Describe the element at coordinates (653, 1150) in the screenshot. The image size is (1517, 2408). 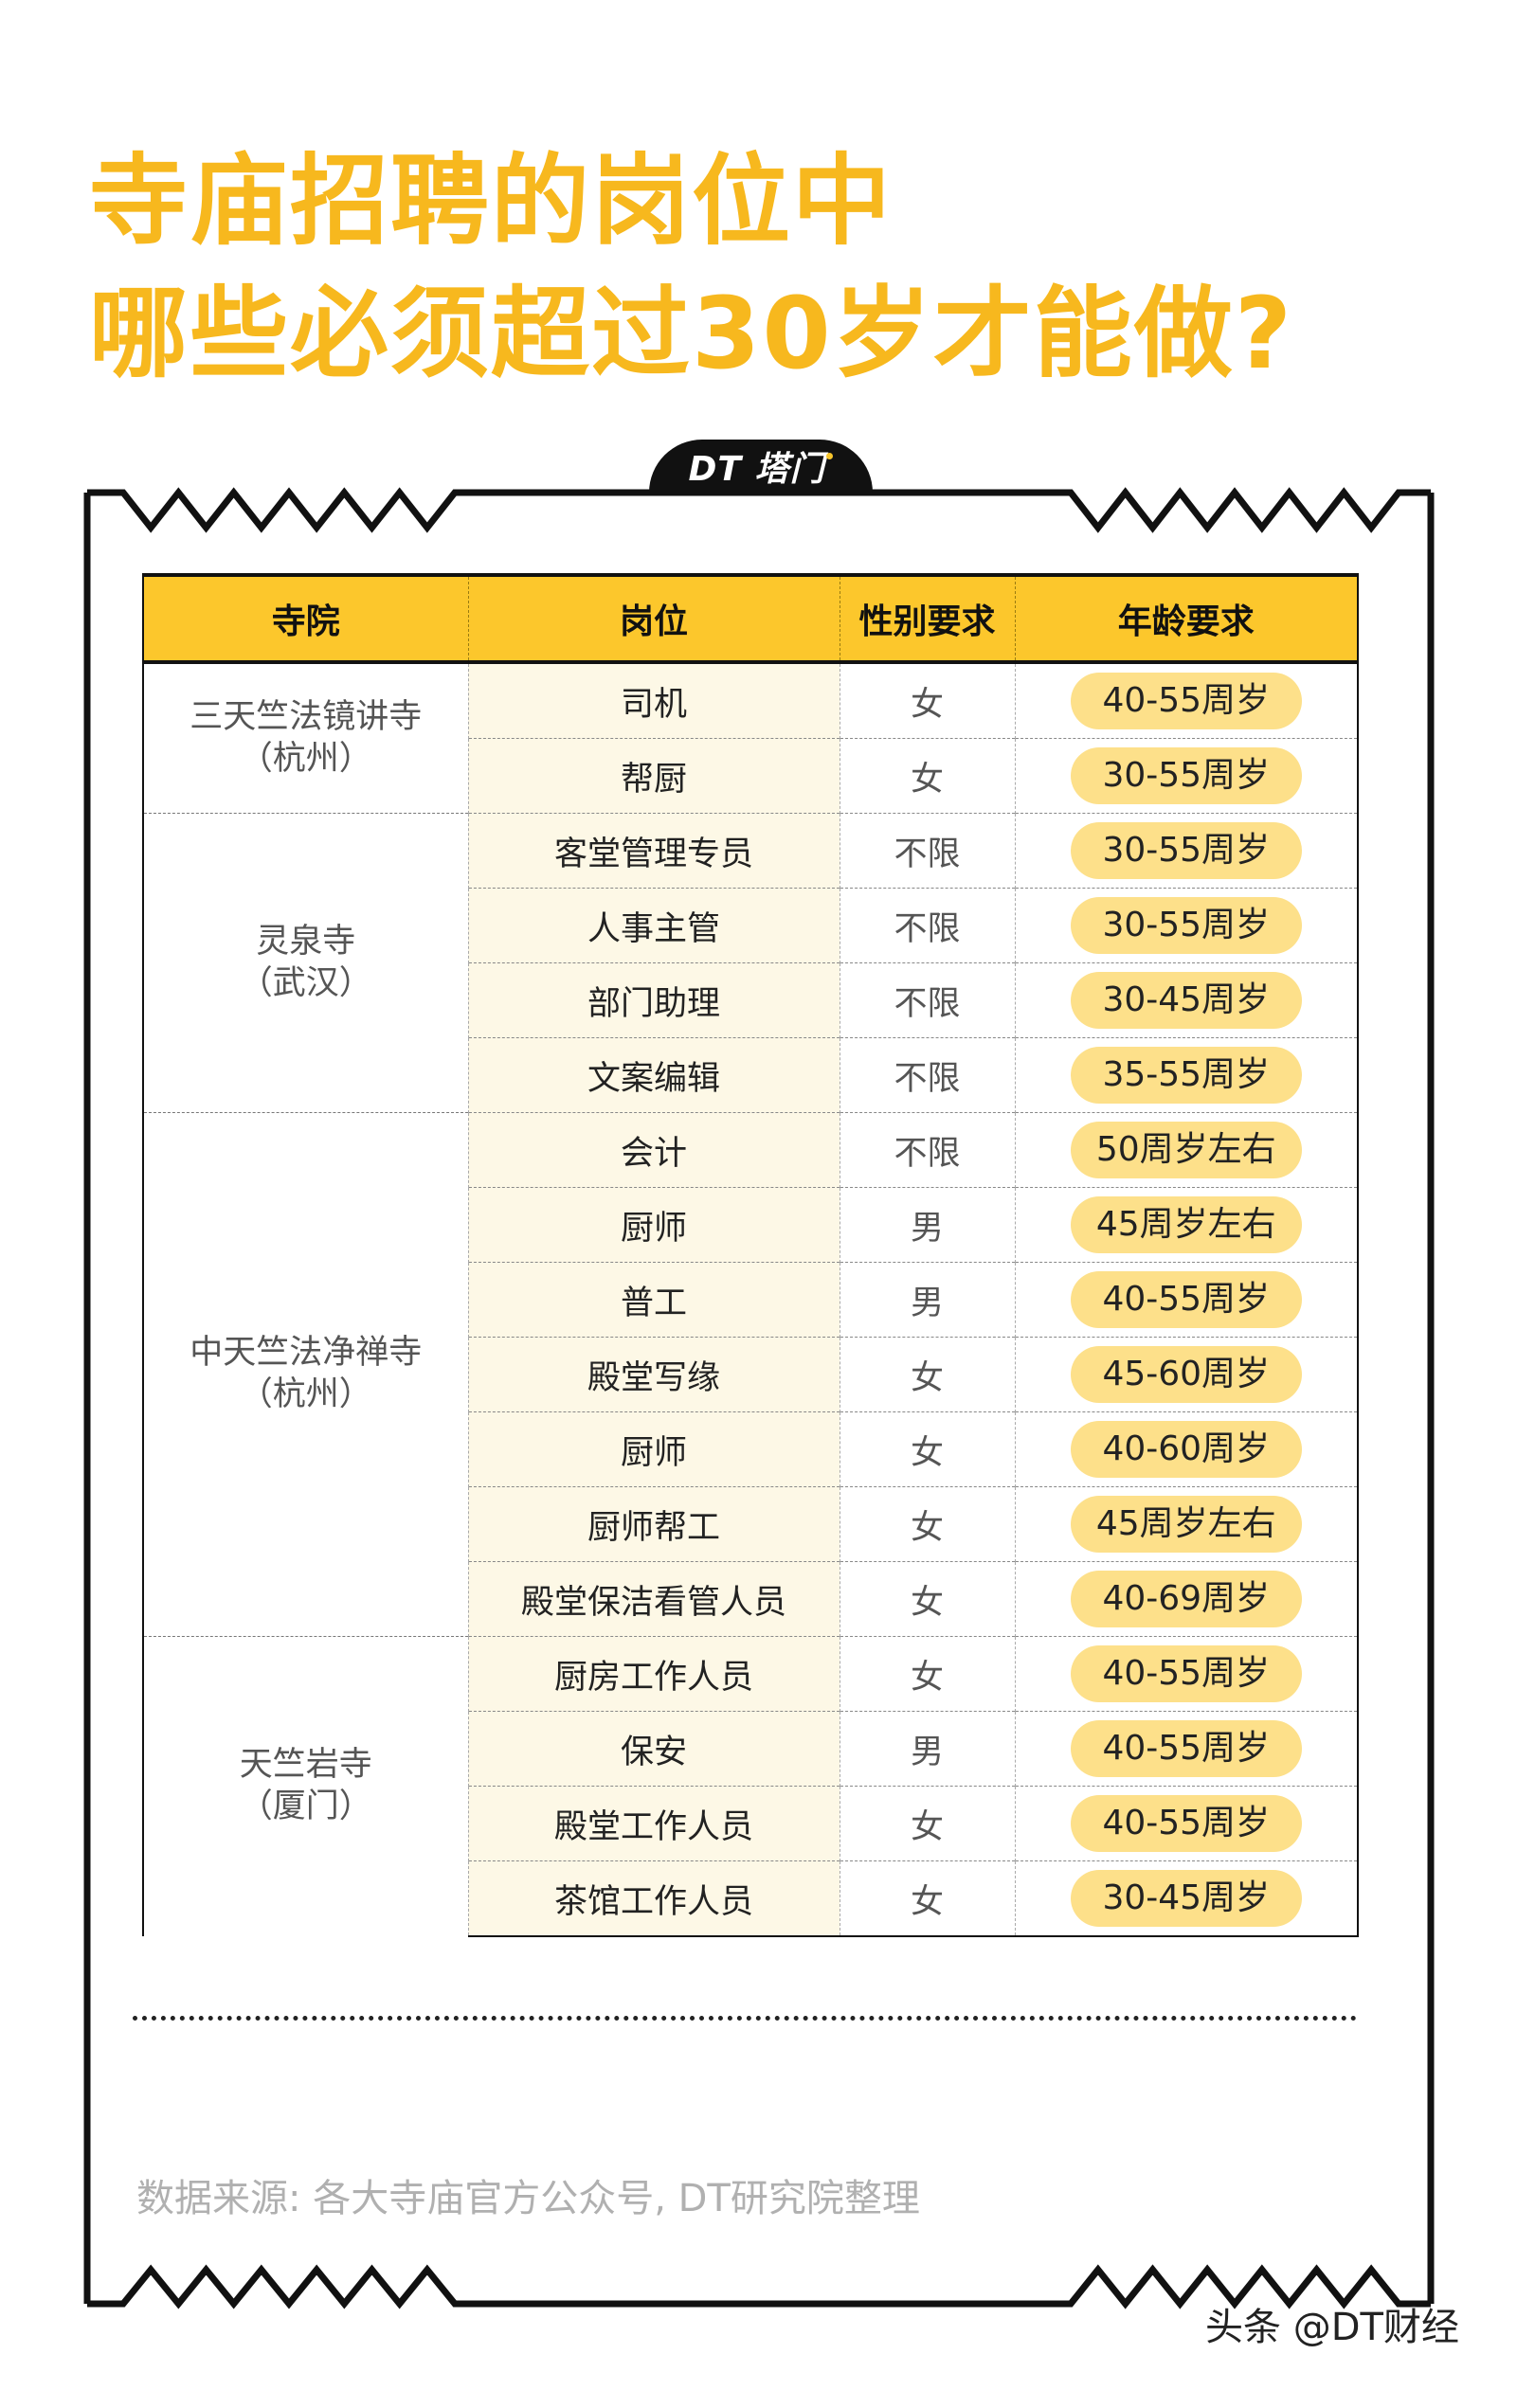
I see `position-cell: 会计` at that location.